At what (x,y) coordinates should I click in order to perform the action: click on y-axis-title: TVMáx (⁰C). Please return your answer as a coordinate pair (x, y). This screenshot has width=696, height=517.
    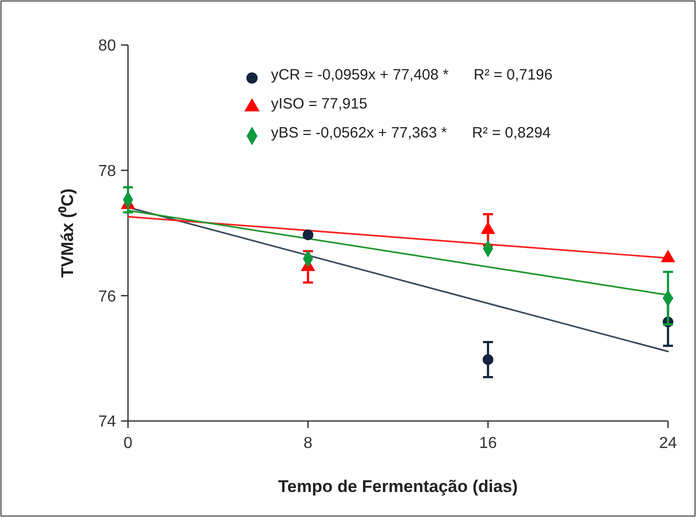
    Looking at the image, I should click on (67, 233).